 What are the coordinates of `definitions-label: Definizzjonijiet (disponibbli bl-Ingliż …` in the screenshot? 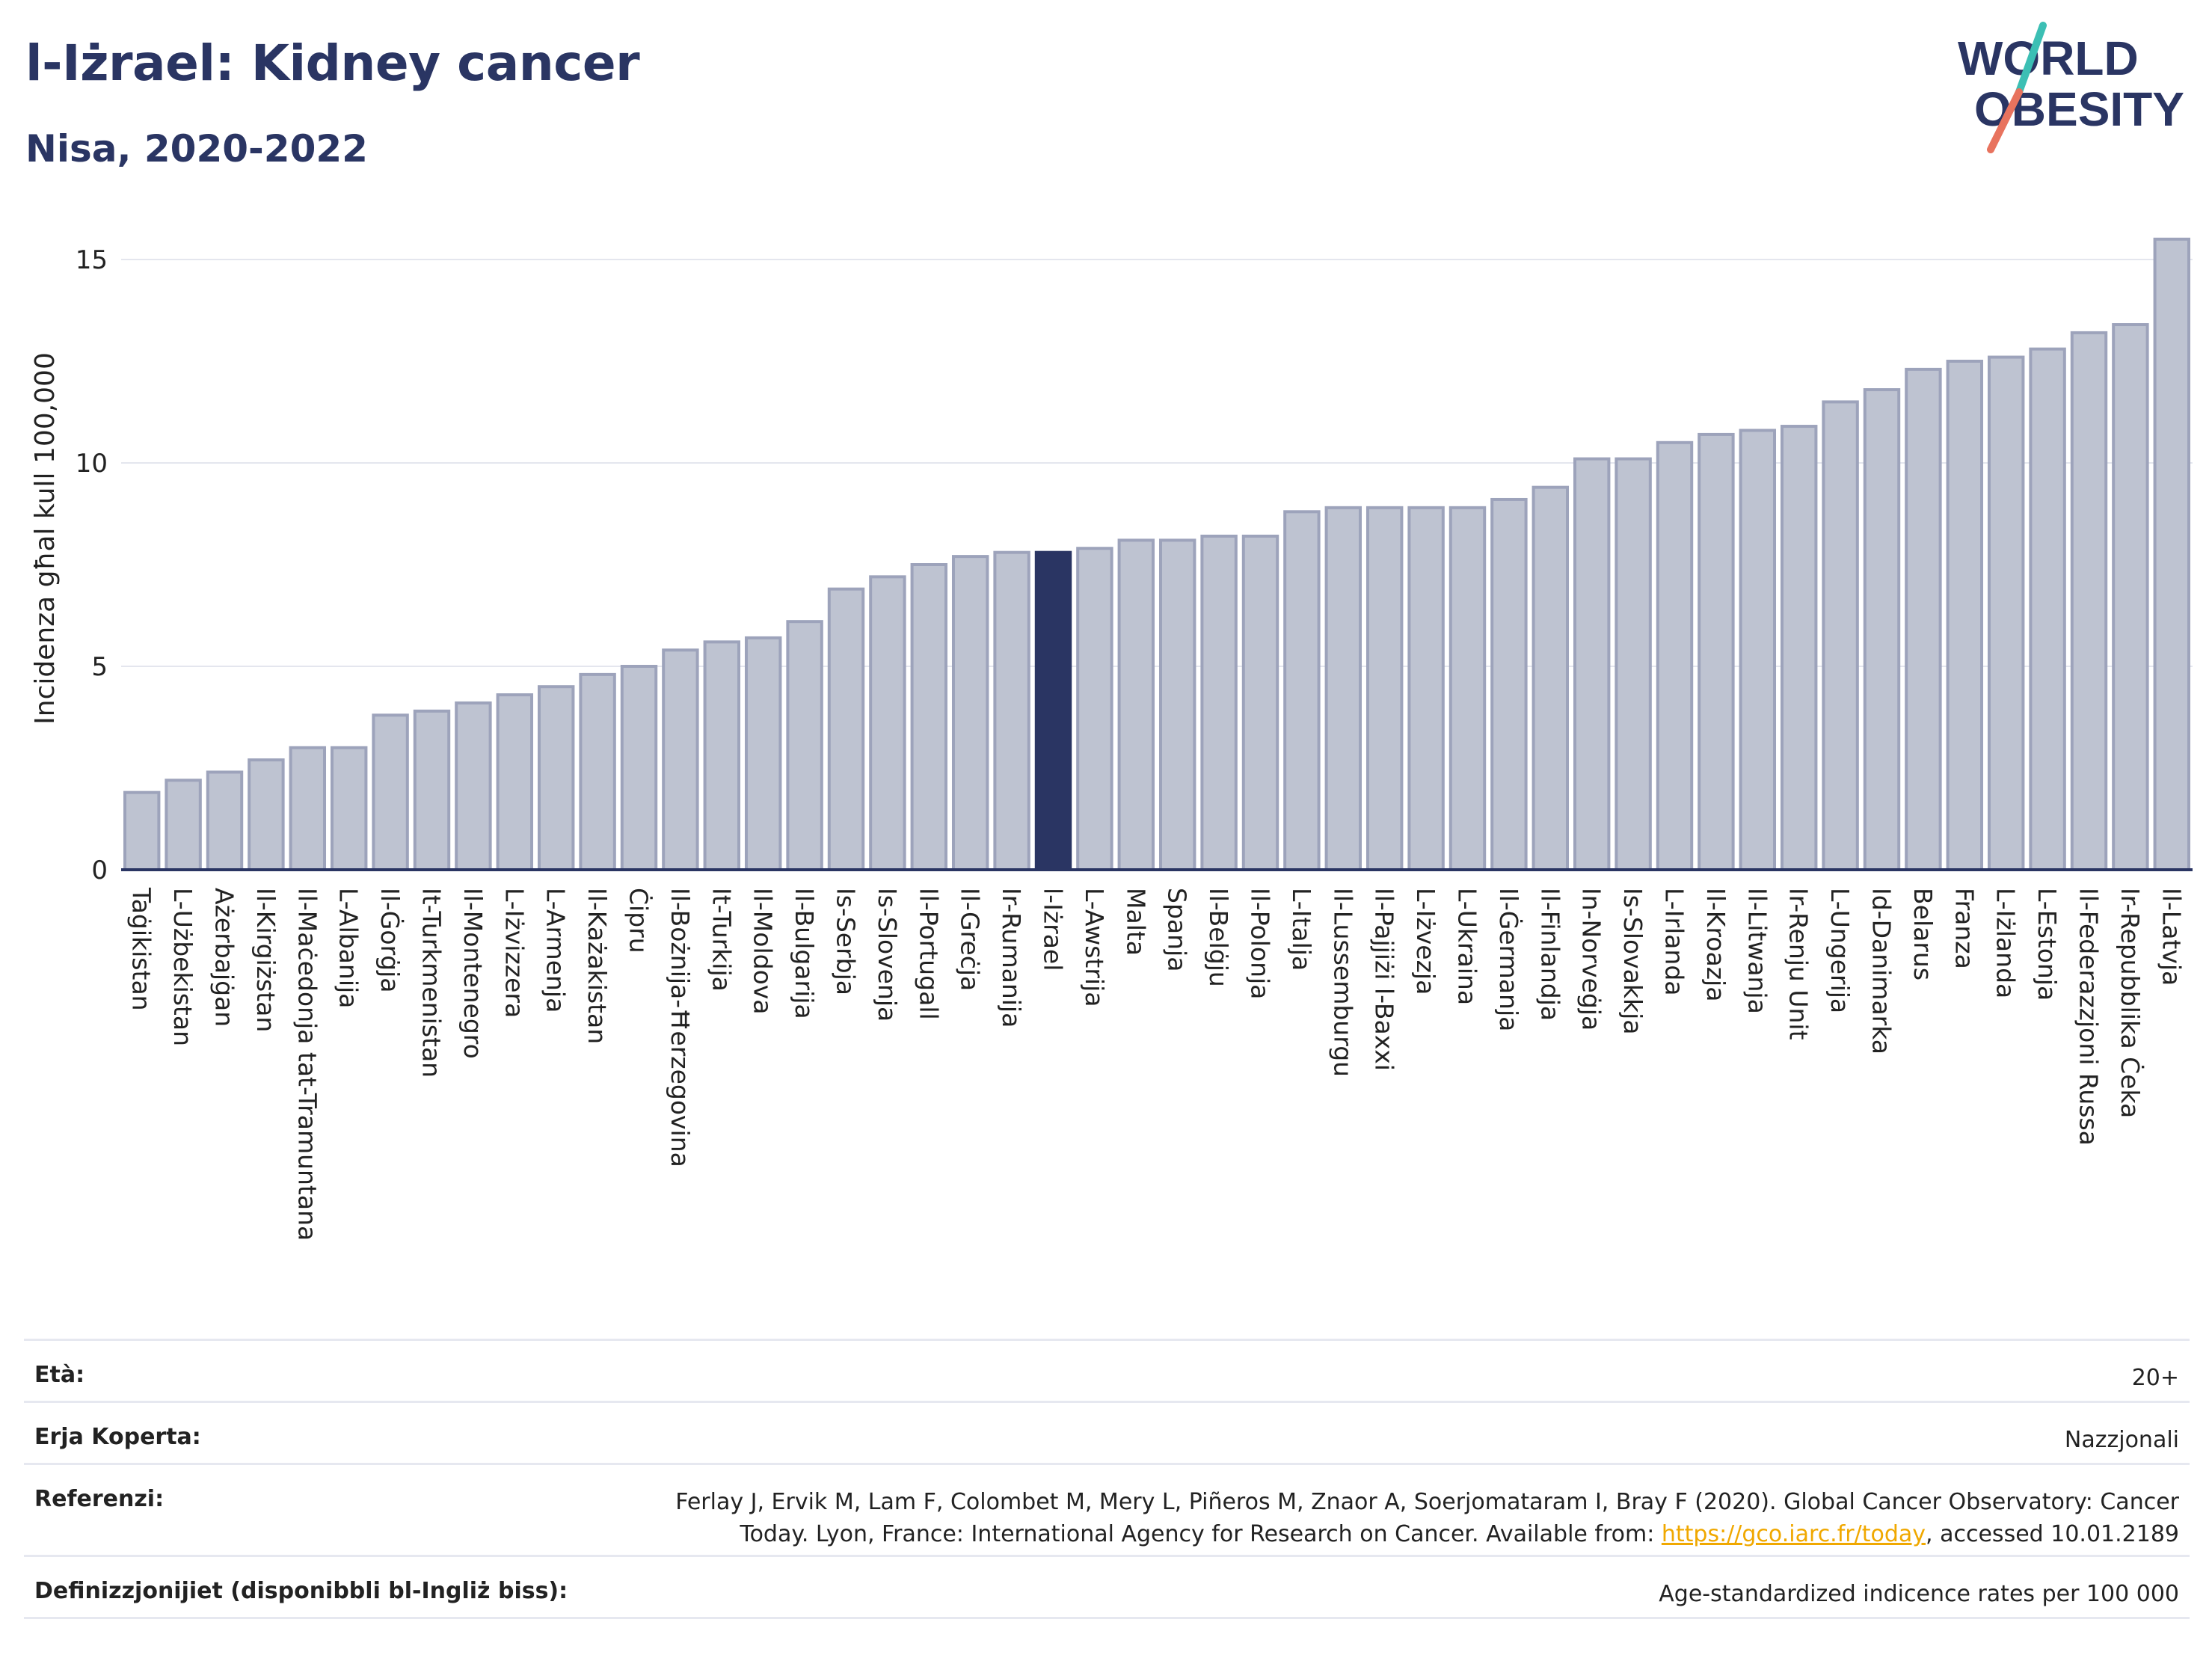 It's located at (301, 1591).